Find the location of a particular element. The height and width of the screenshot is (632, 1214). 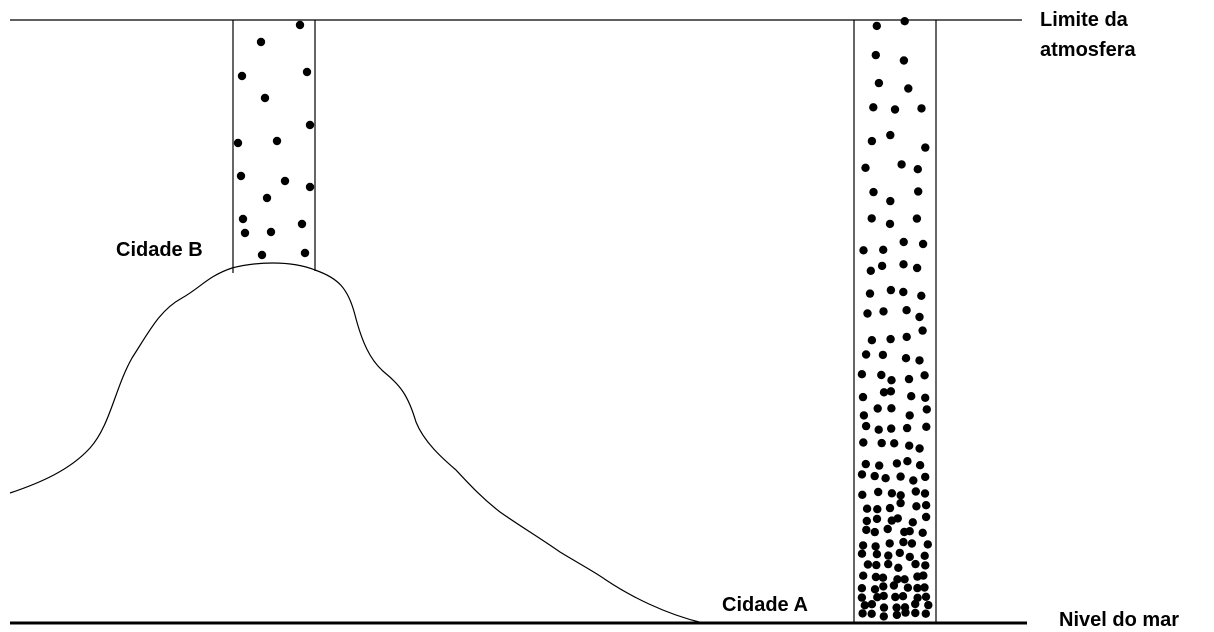

air-molecules-city-a is located at coordinates (895, 319).